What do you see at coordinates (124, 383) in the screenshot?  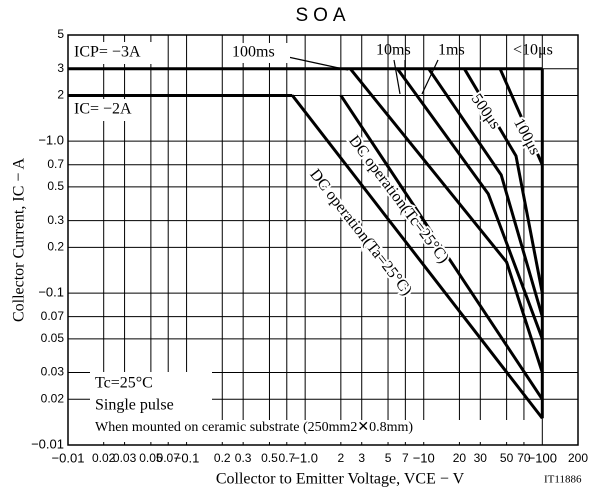 I see `note: Tc=25°C` at bounding box center [124, 383].